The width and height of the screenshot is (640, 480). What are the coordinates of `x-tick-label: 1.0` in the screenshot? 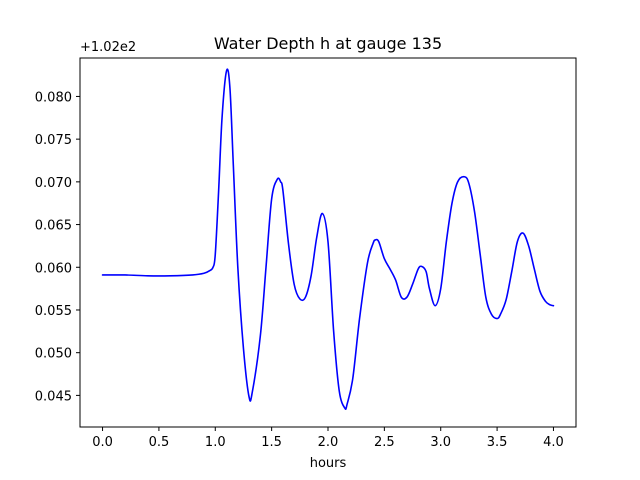 It's located at (215, 442).